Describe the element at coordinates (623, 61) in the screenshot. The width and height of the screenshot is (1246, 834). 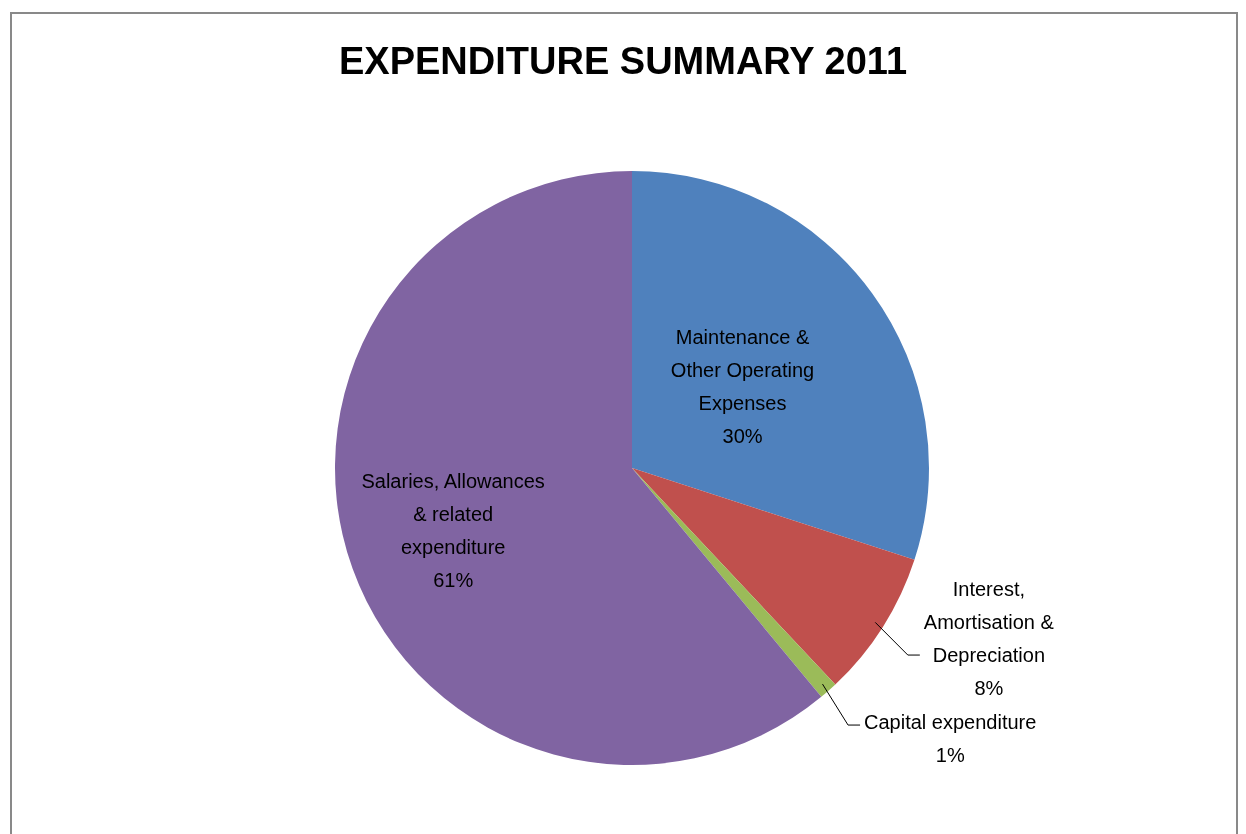
I see `chart-title: EXPENDITURE SUMMARY 2011` at that location.